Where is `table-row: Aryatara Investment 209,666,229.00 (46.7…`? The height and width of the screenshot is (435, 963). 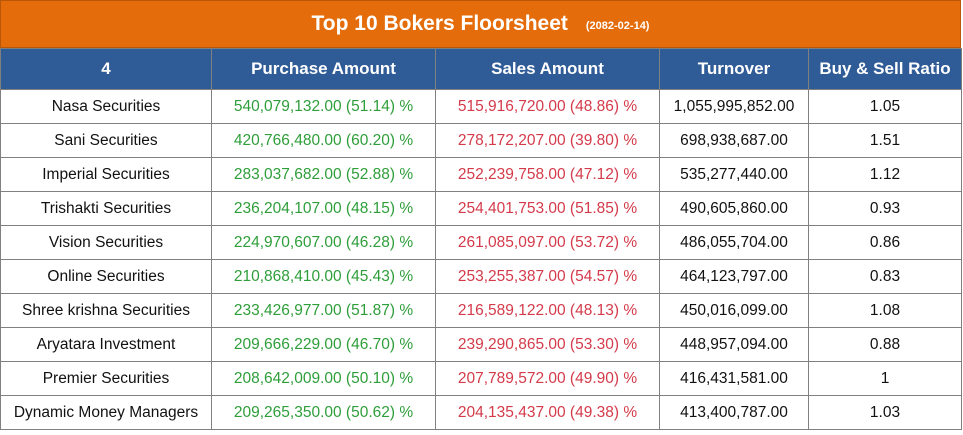 table-row: Aryatara Investment 209,666,229.00 (46.7… is located at coordinates (481, 344).